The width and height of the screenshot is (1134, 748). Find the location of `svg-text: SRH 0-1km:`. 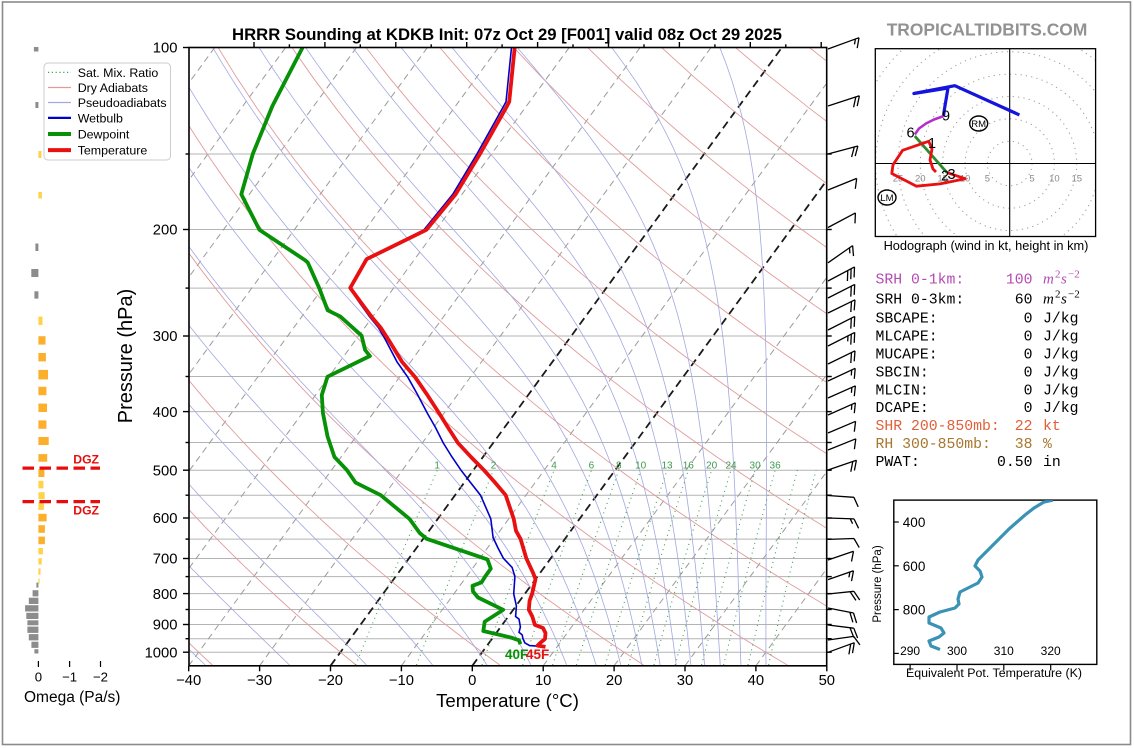

svg-text: SRH 0-1km: is located at coordinates (920, 280).